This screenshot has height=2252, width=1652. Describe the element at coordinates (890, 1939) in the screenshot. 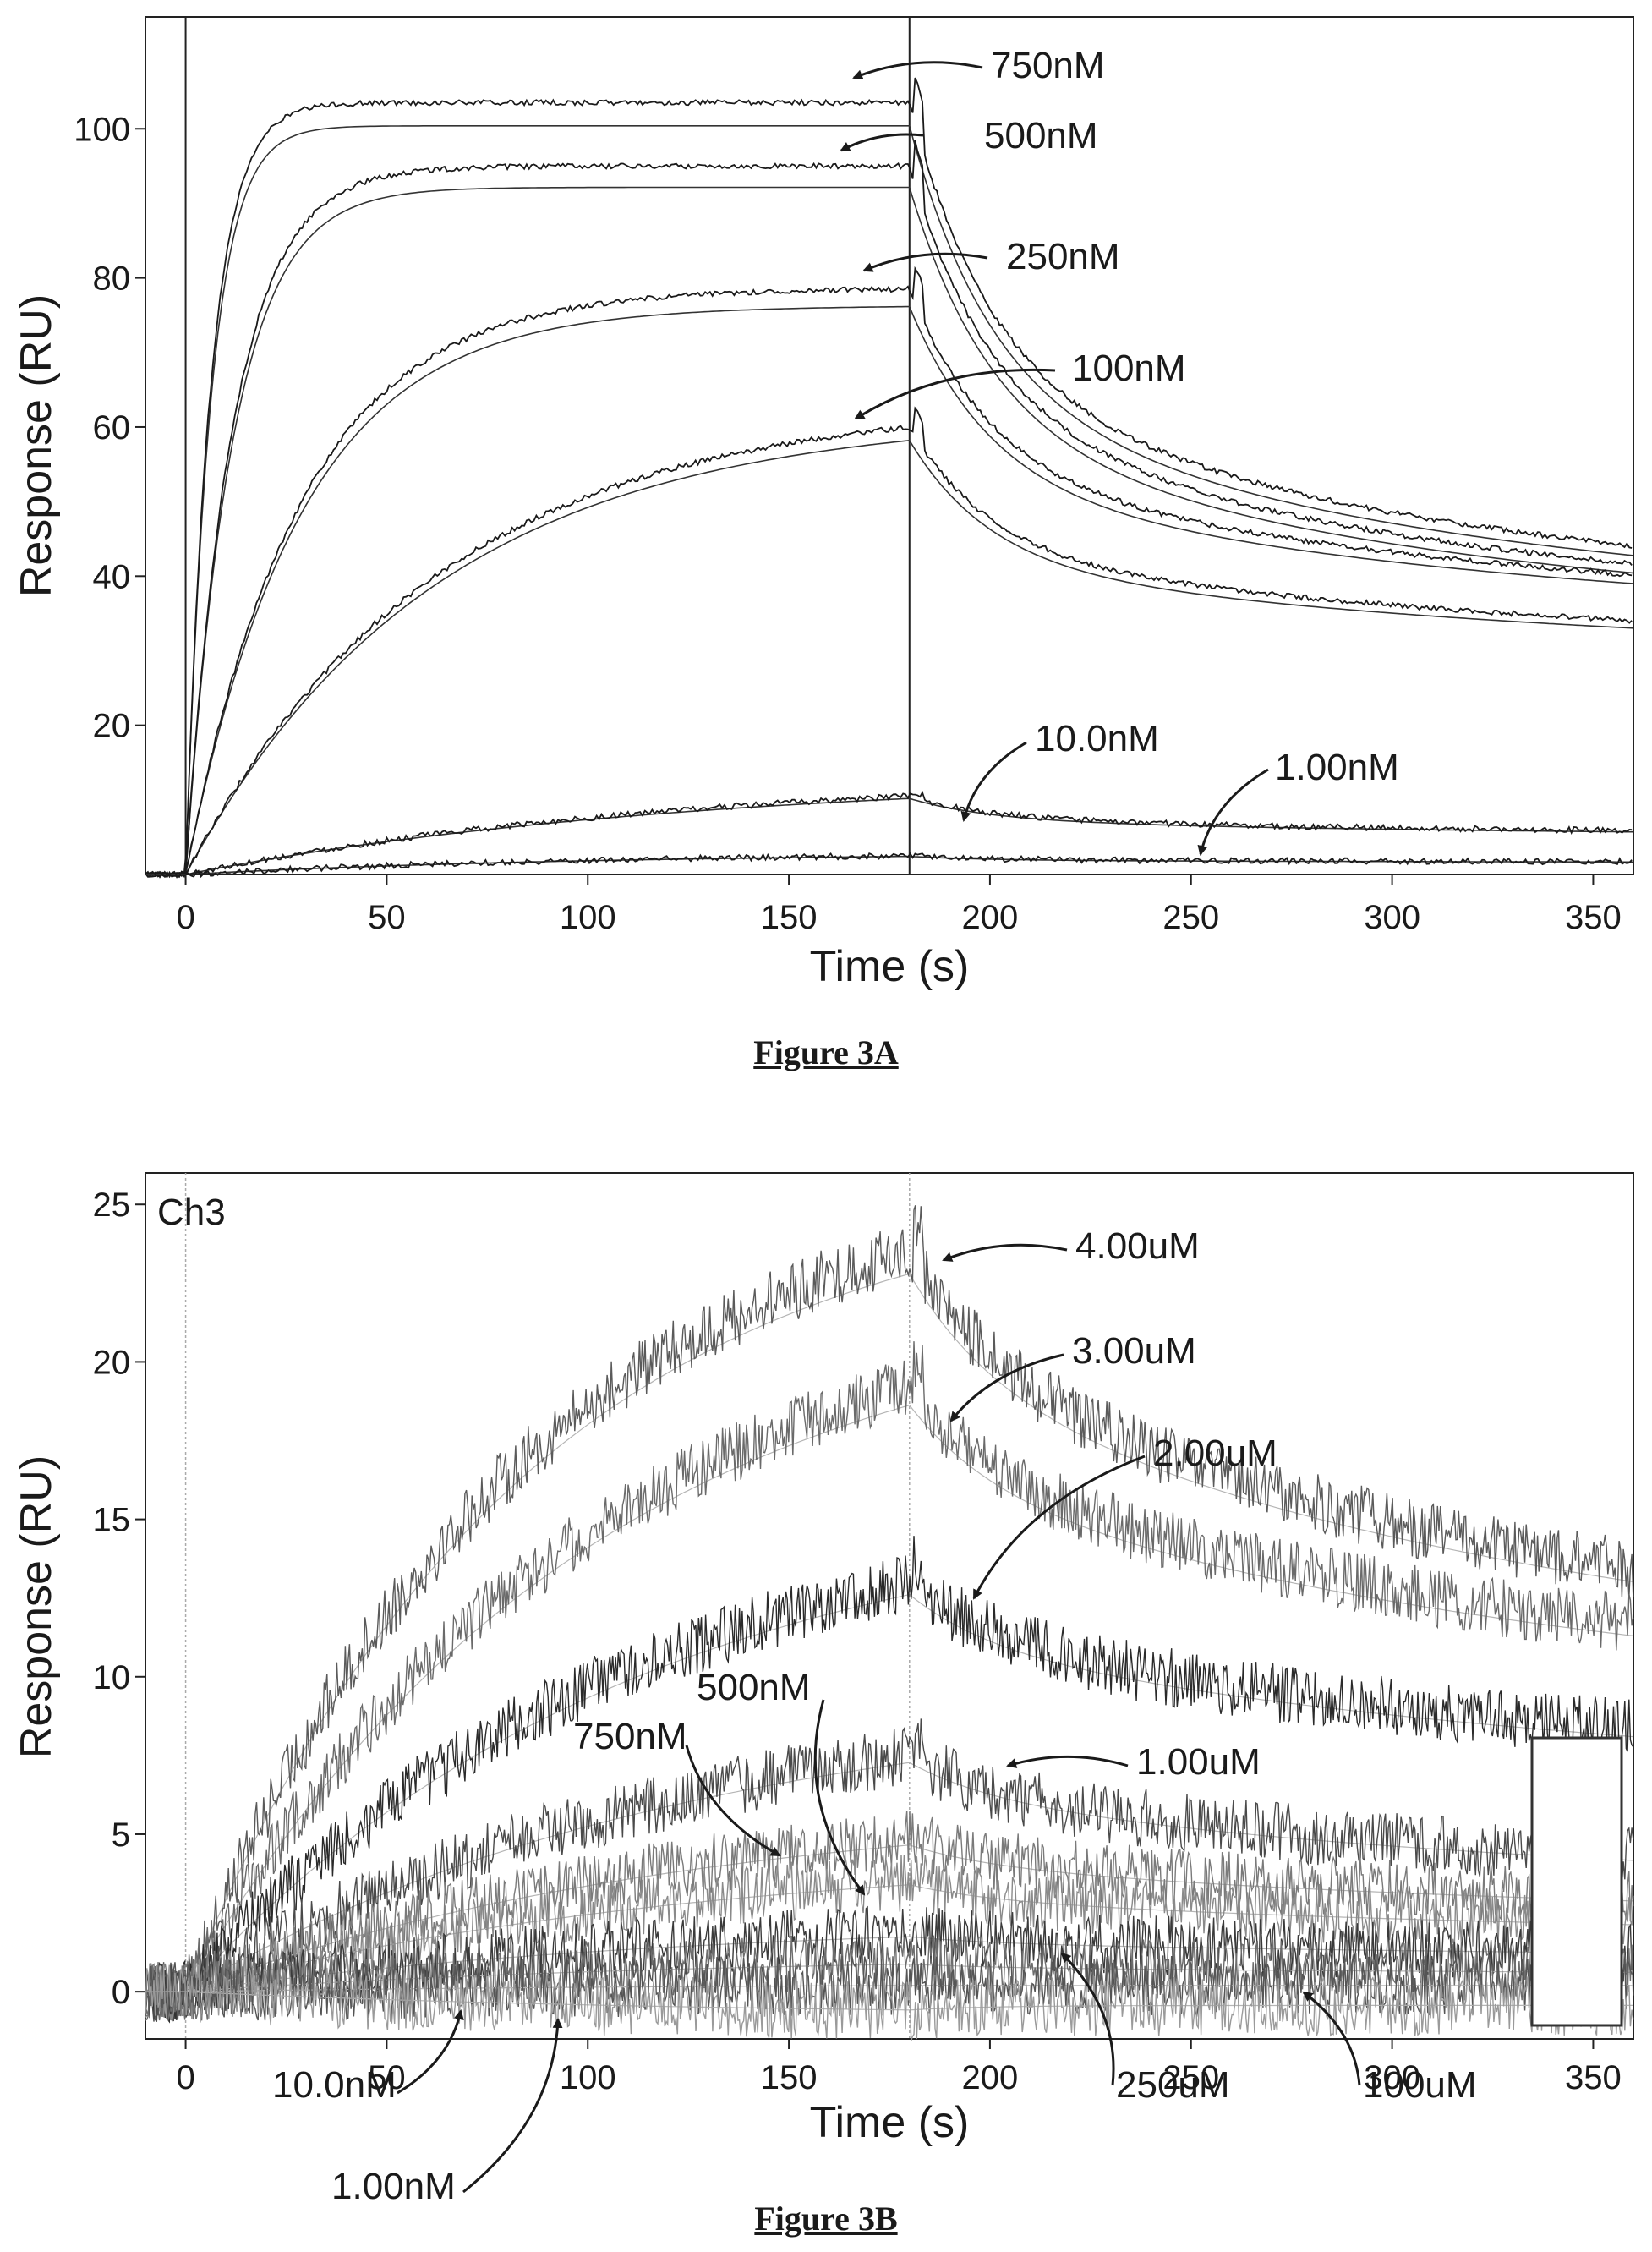

I see `series-500nm` at that location.